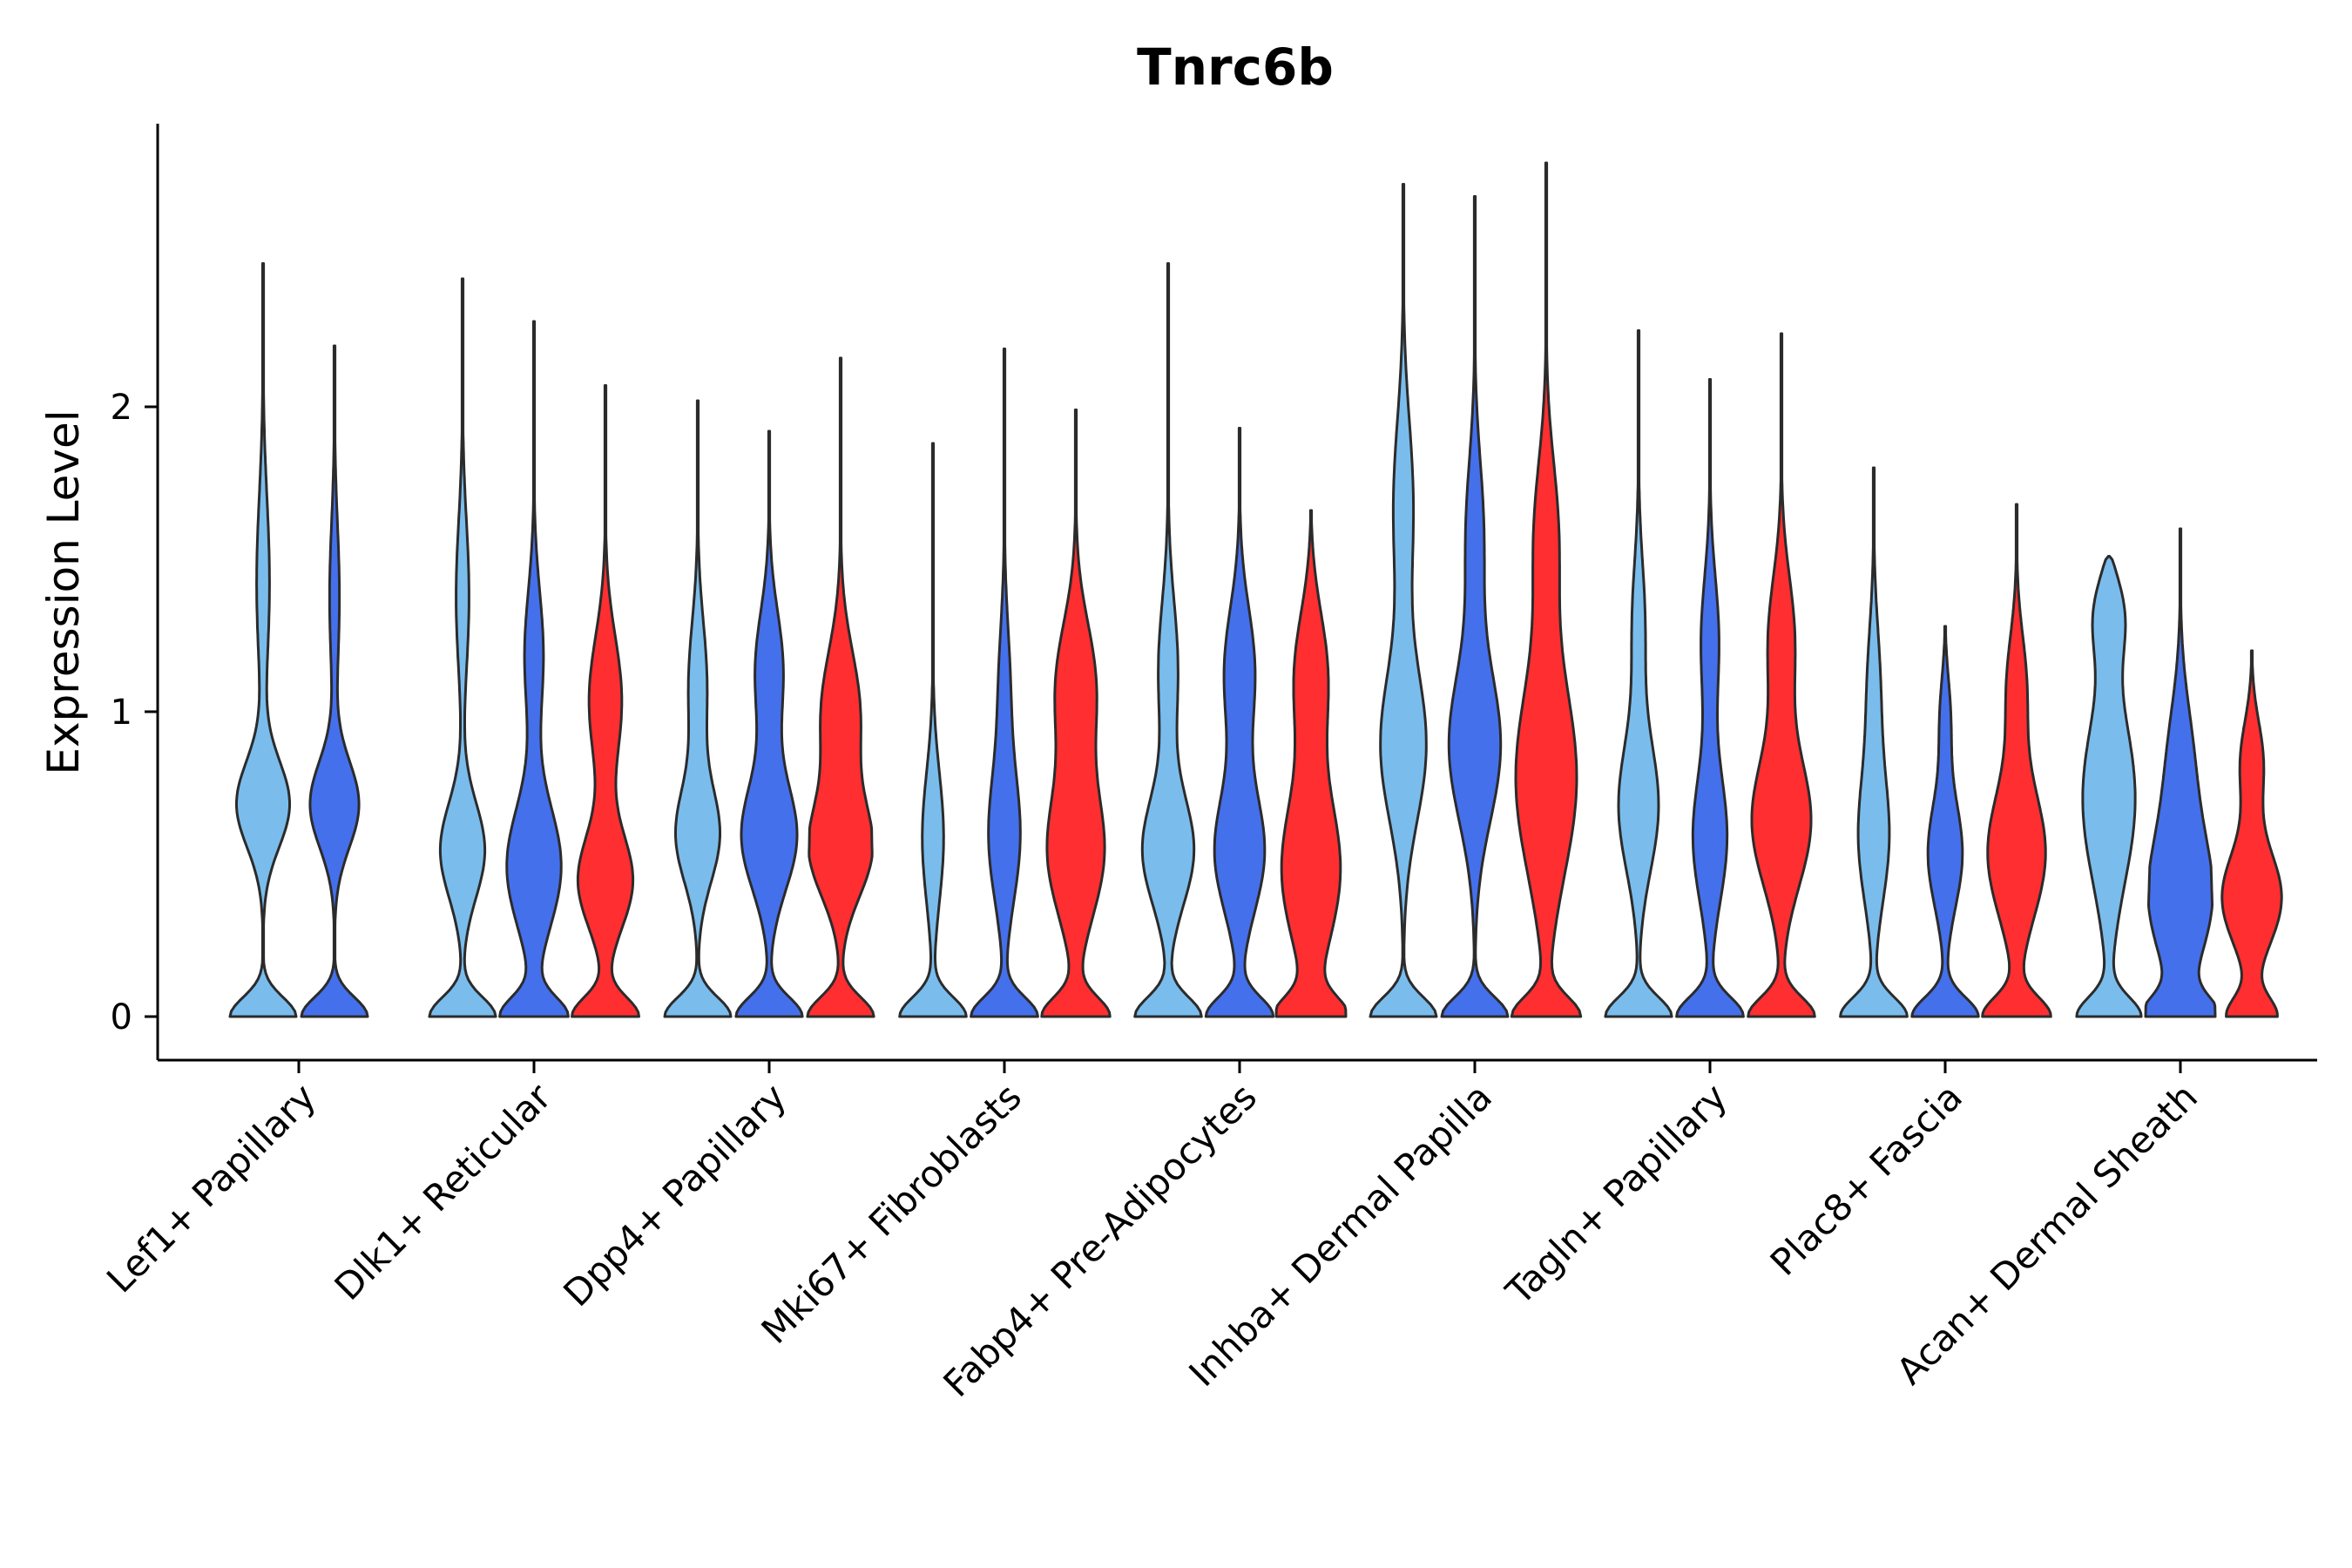  Describe the element at coordinates (1616, 1194) in the screenshot. I see `x-tick-label-7: Tagln+ Papillary` at that location.